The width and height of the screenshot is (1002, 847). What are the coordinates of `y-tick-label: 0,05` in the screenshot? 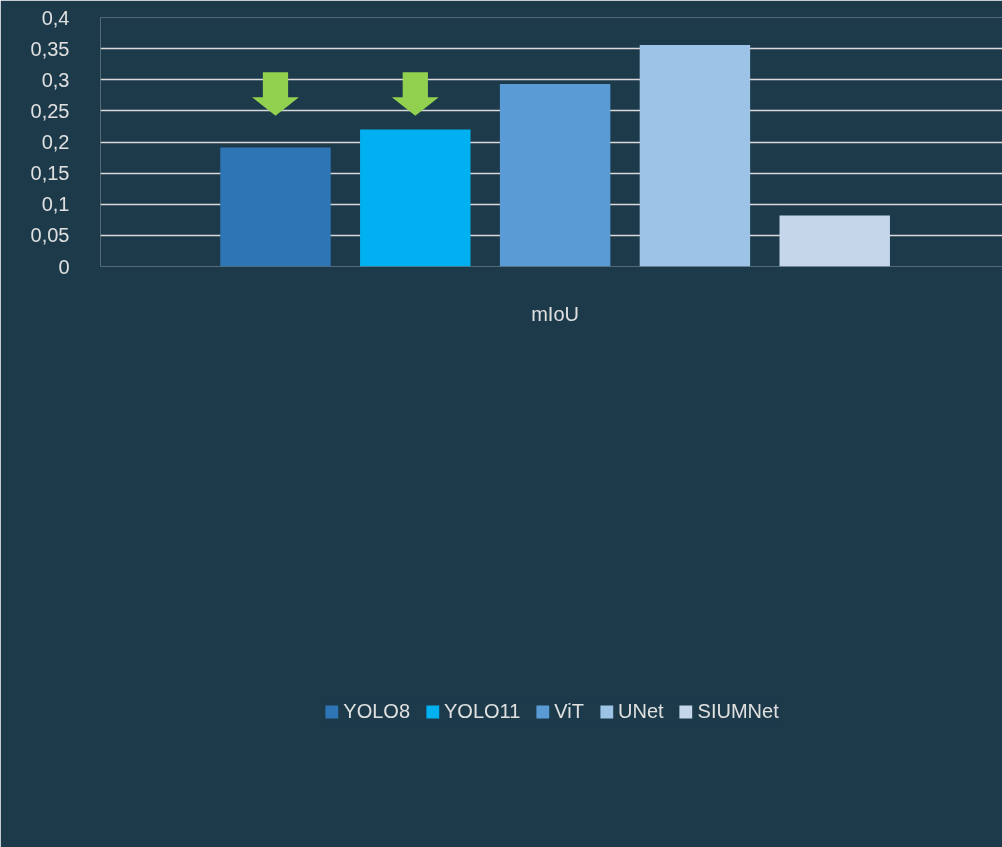 It's located at (50, 235).